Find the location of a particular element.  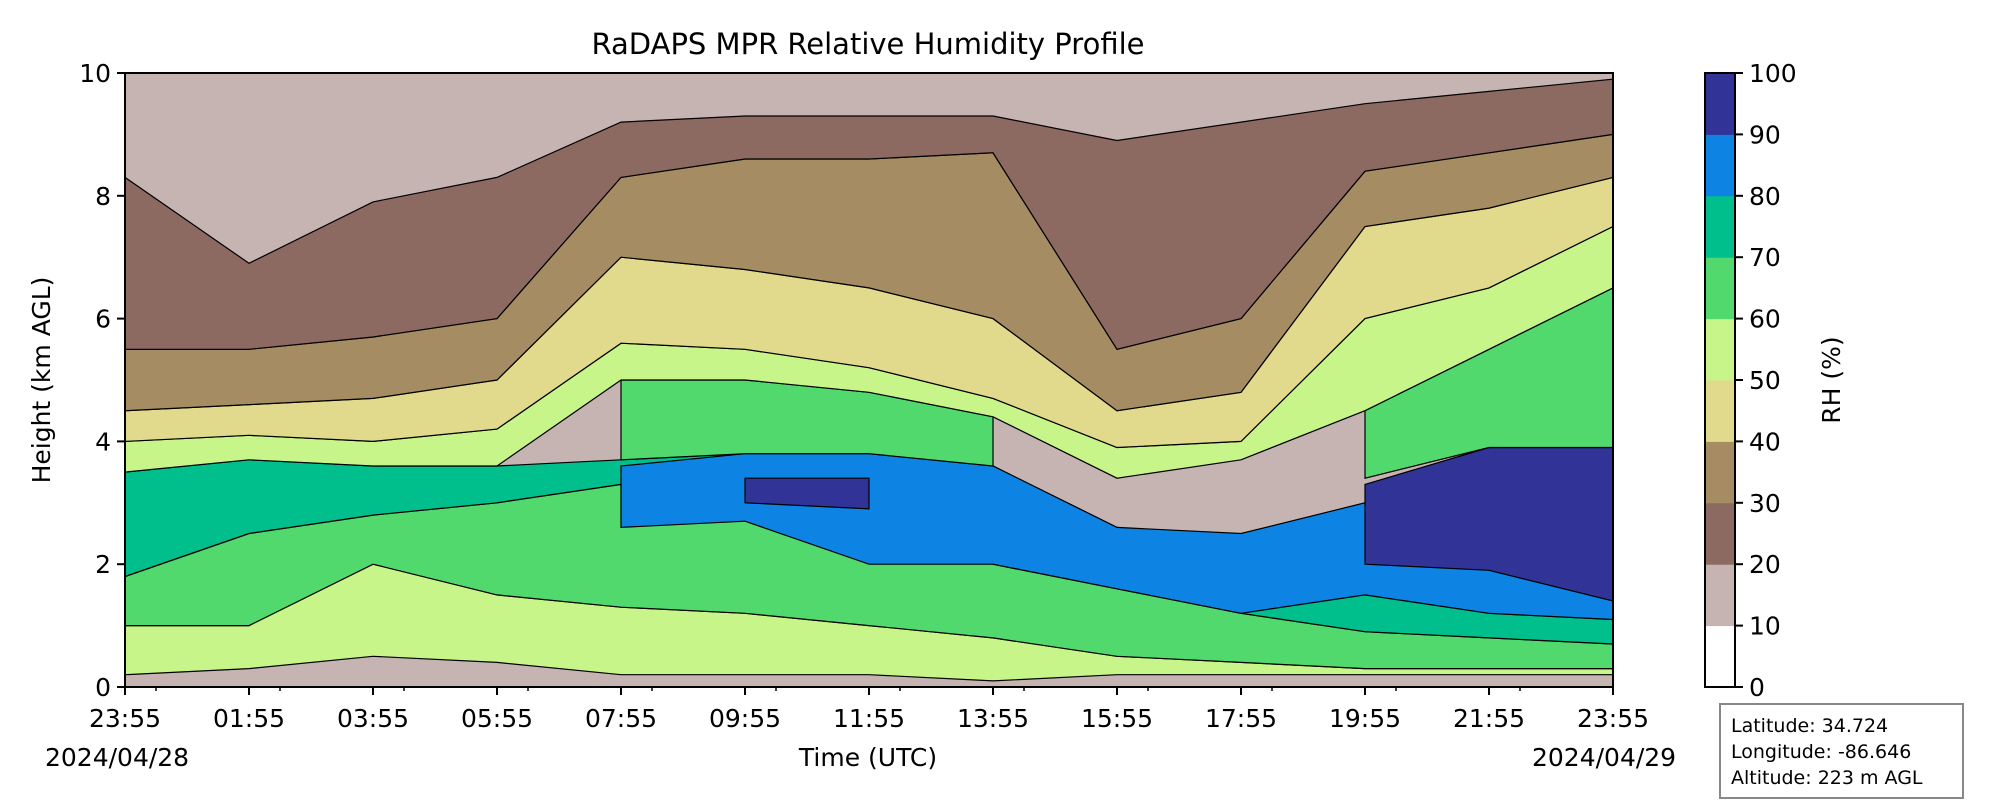

x-tick-label: 03:55 is located at coordinates (373, 718).